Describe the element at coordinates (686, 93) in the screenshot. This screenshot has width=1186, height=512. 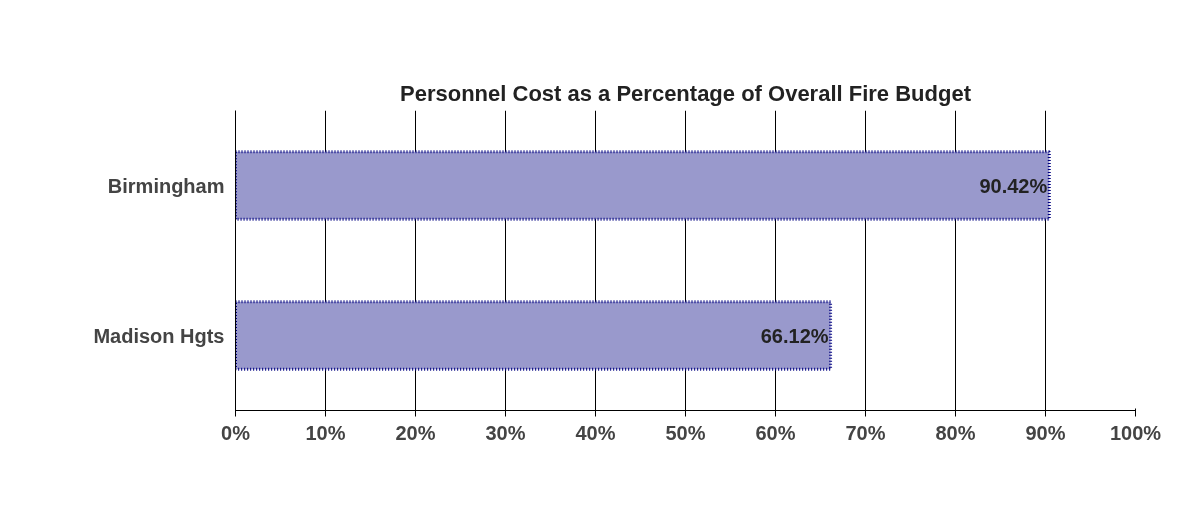
I see `chart-title: Personnel Cost as a Percentage of Overall Fire Budget` at that location.